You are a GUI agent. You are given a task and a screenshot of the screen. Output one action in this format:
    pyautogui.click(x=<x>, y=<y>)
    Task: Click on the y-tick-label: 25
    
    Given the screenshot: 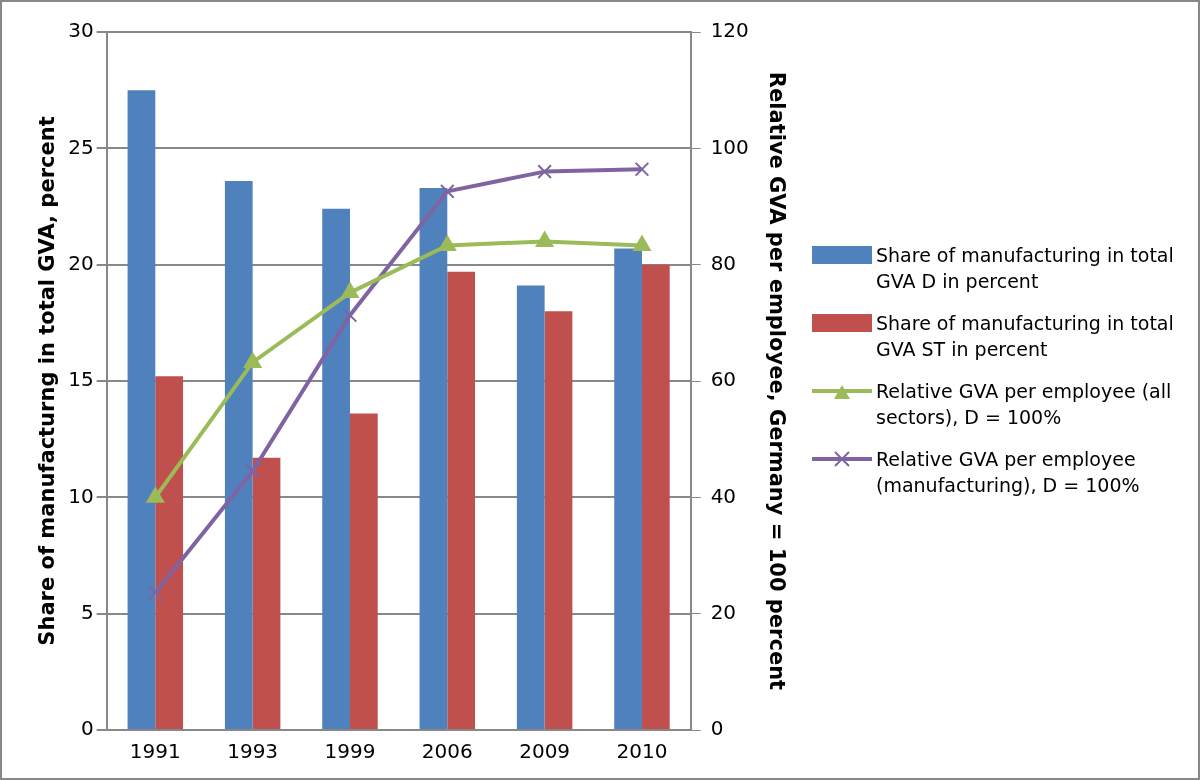 What is the action you would take?
    pyautogui.click(x=81, y=146)
    